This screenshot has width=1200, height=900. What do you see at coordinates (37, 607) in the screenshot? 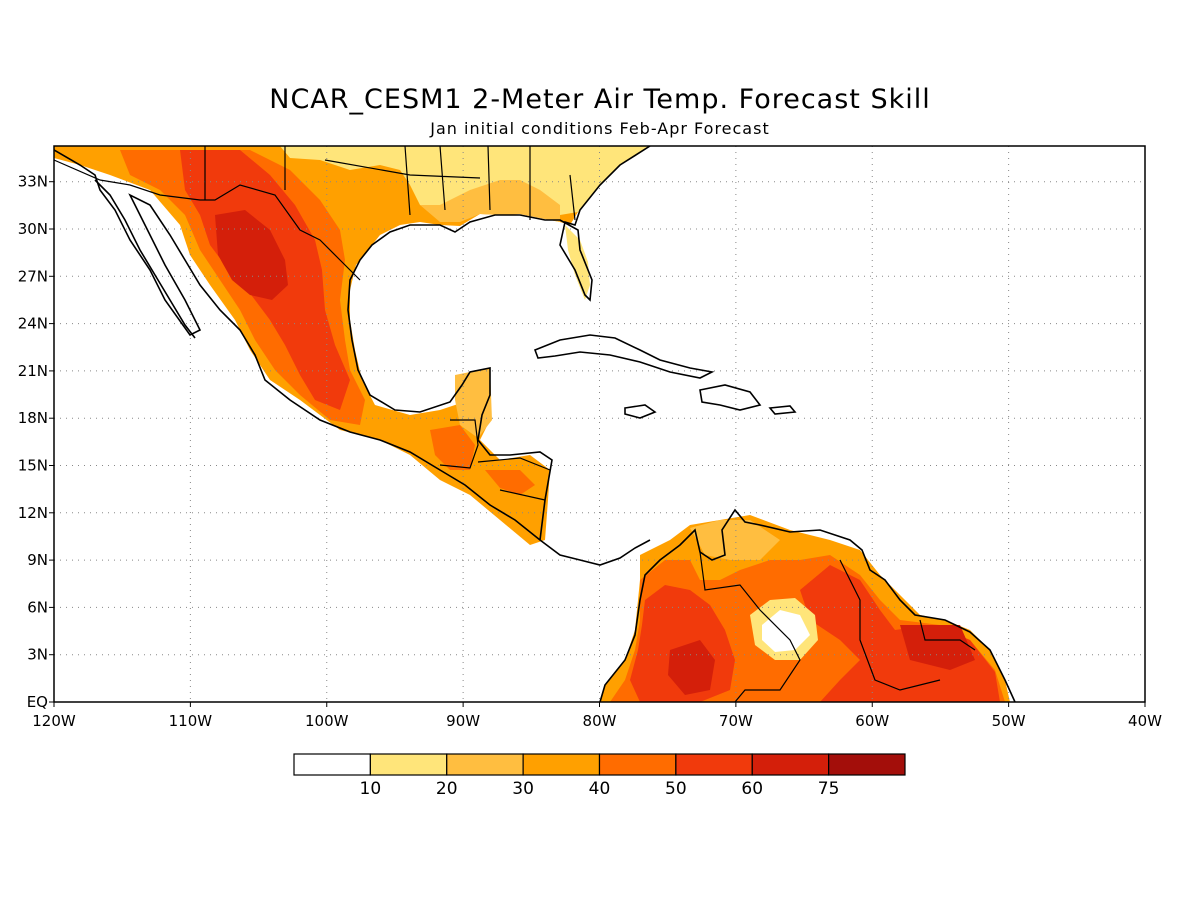
I see `lat-tick-label: 6N` at bounding box center [37, 607].